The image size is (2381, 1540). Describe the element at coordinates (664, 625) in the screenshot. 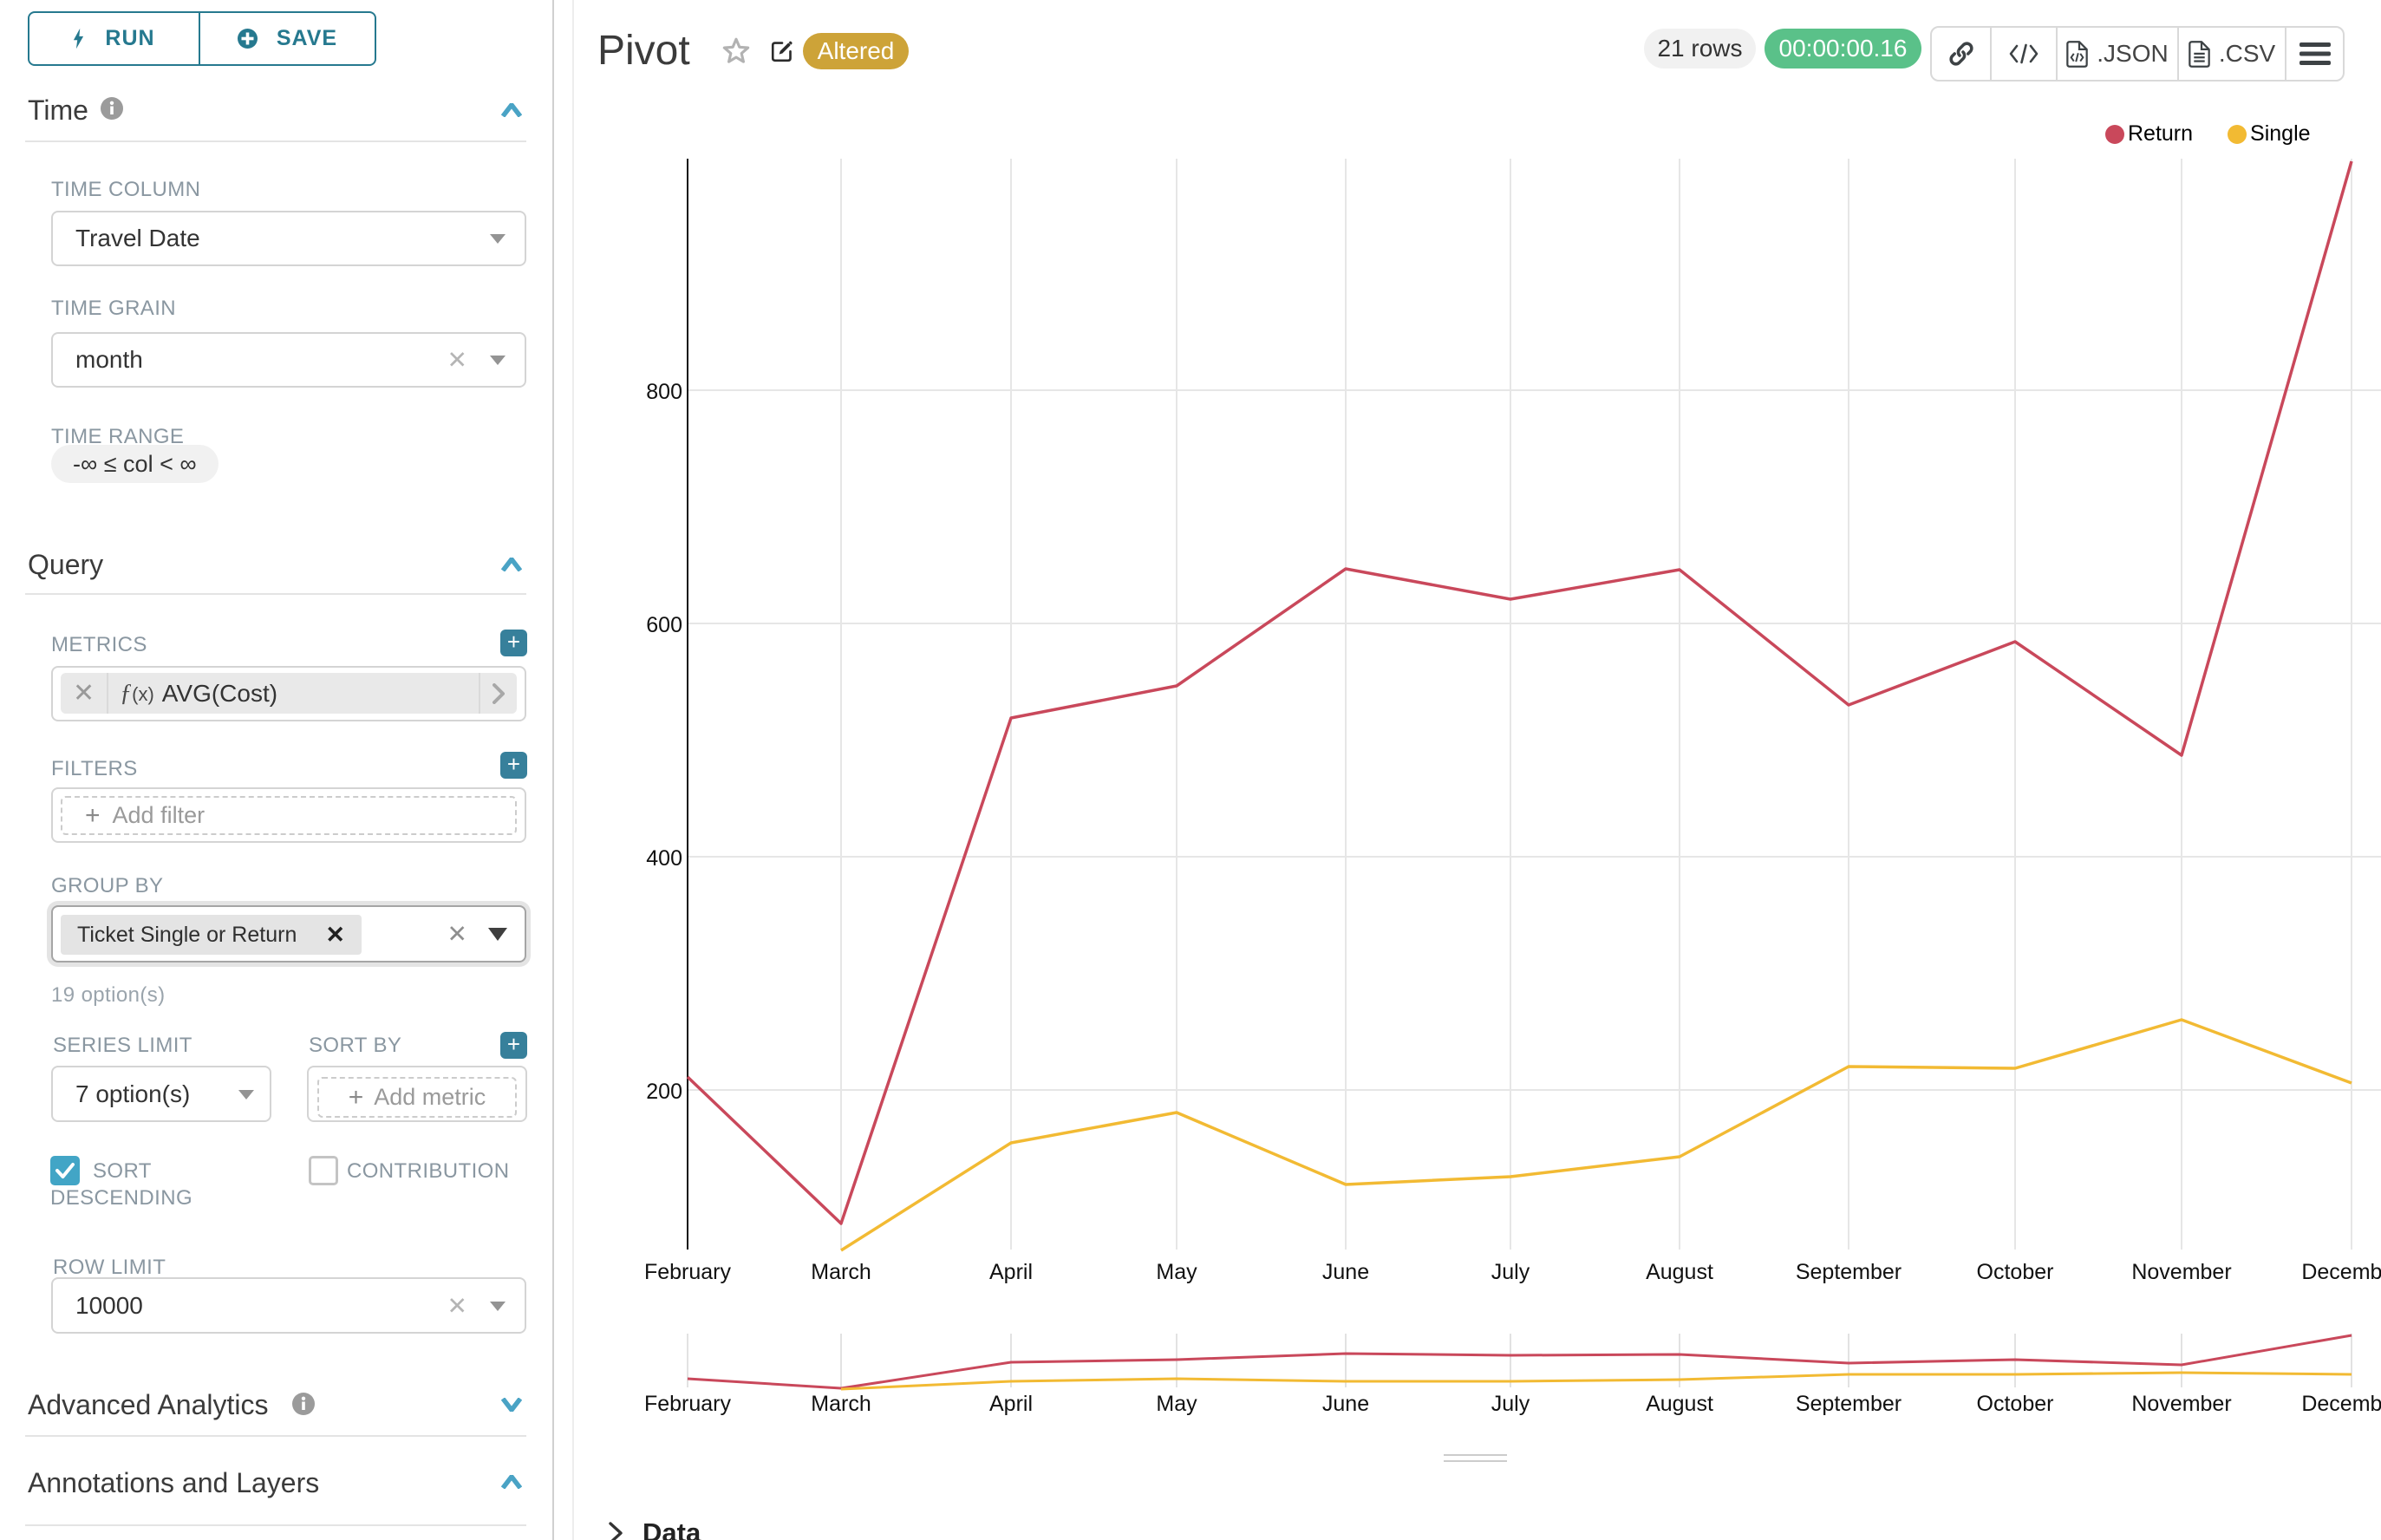

I see `svg-text: 600` at that location.